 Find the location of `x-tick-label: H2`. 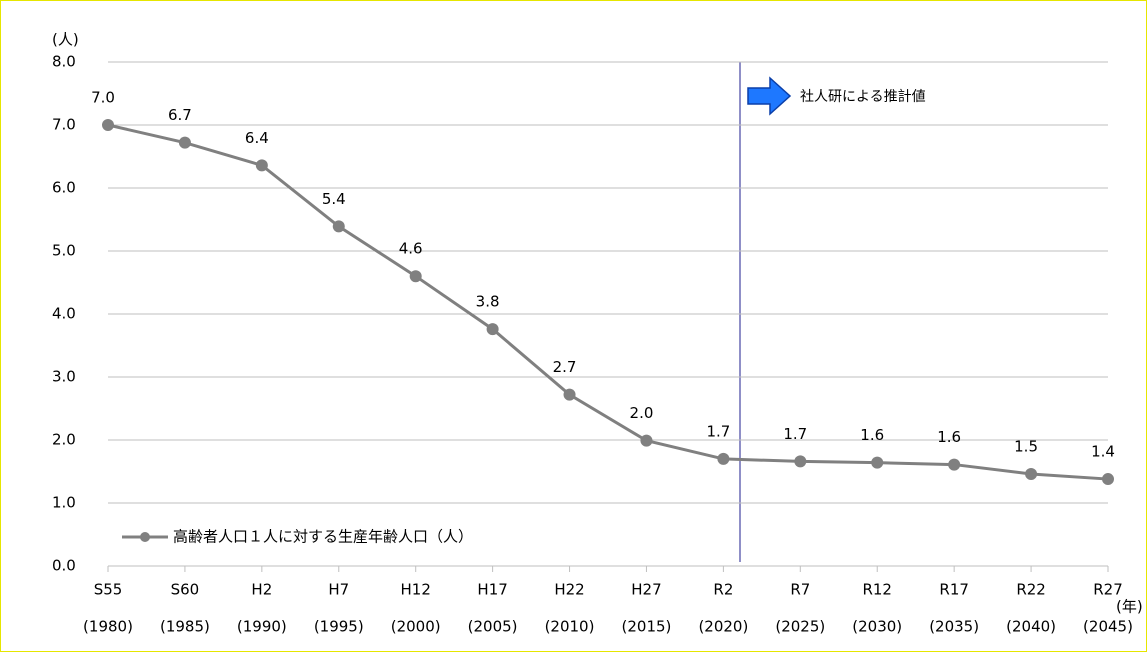

x-tick-label: H2 is located at coordinates (261, 590).